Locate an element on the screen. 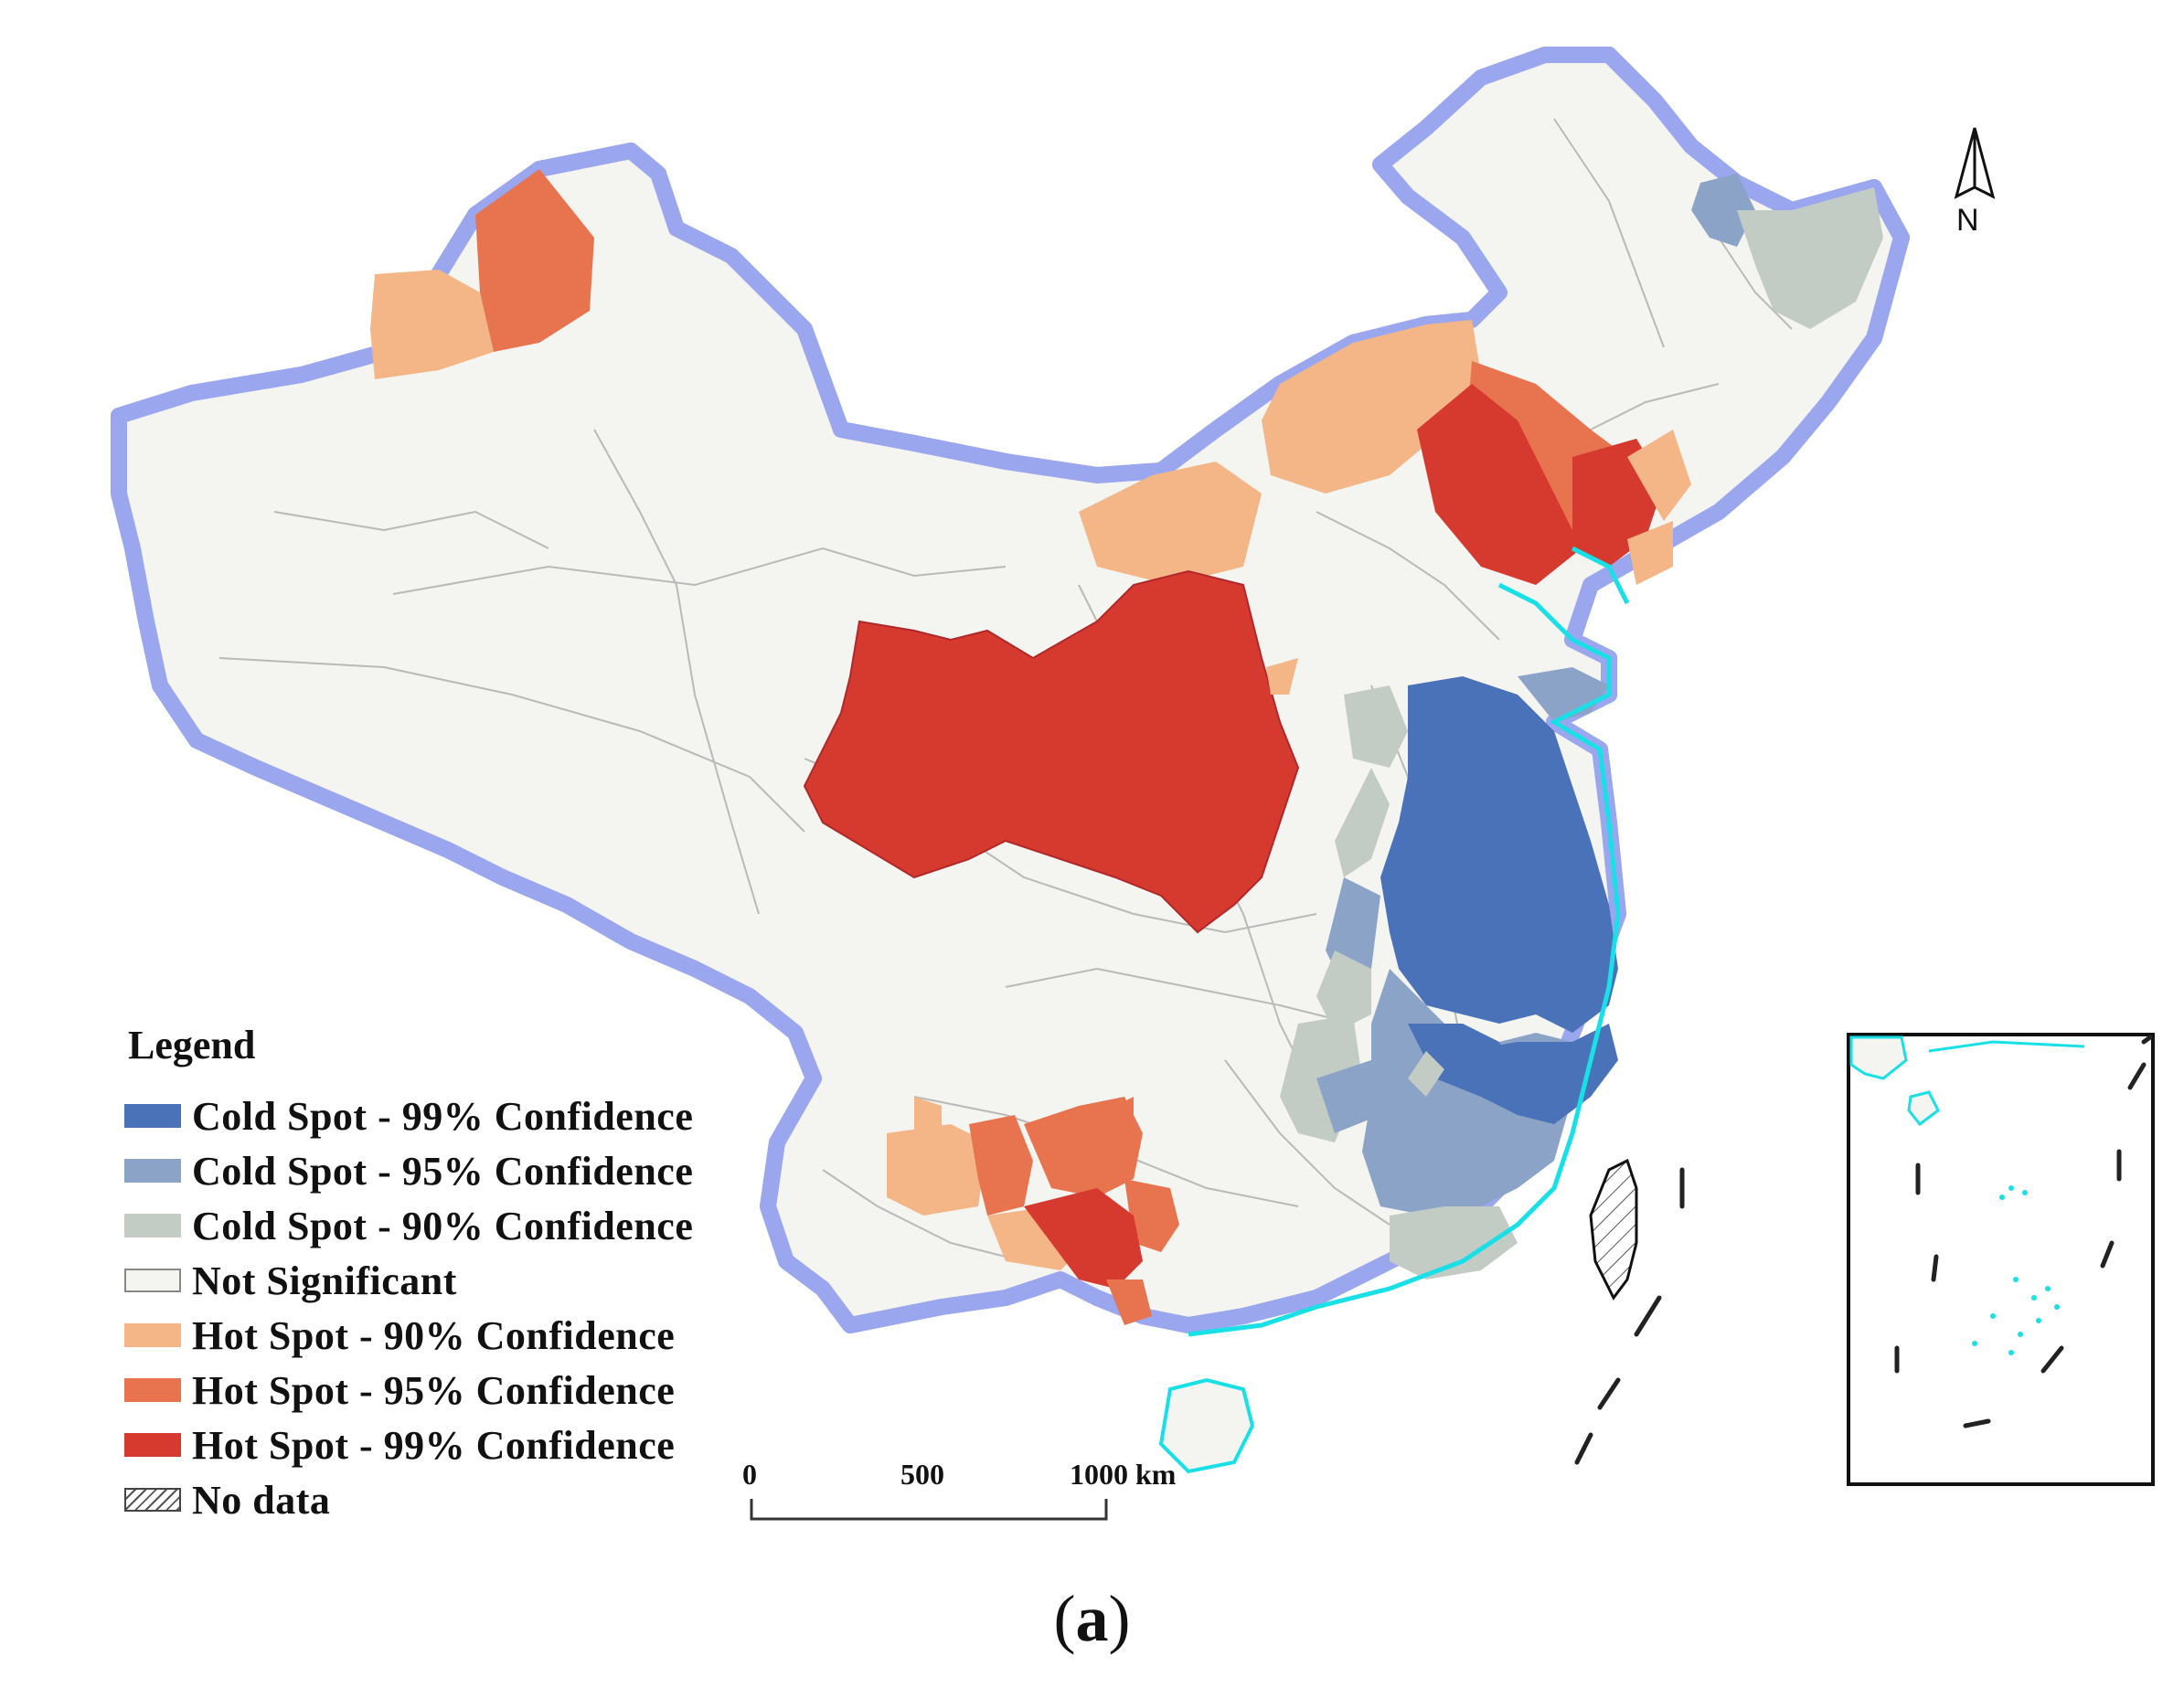 The width and height of the screenshot is (2184, 1699). legend-item: Cold Spot - 90% Confidence is located at coordinates (409, 1225).